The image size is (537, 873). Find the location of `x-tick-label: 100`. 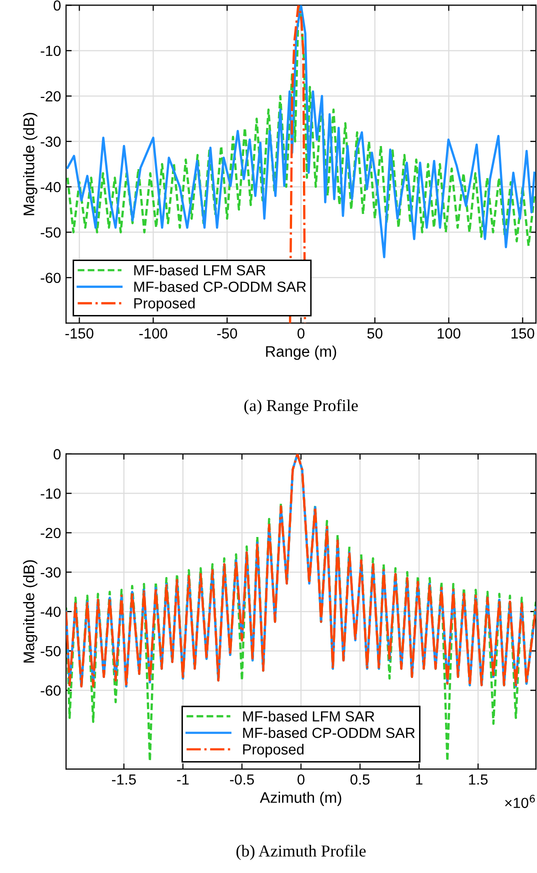

x-tick-label: 100 is located at coordinates (449, 333).